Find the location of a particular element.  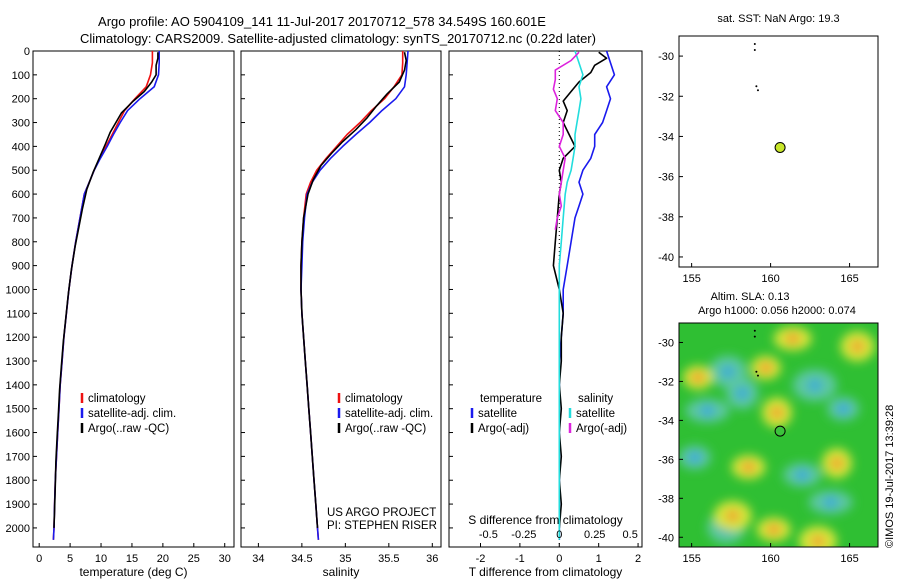

x-tick-label: 2 is located at coordinates (638, 559).